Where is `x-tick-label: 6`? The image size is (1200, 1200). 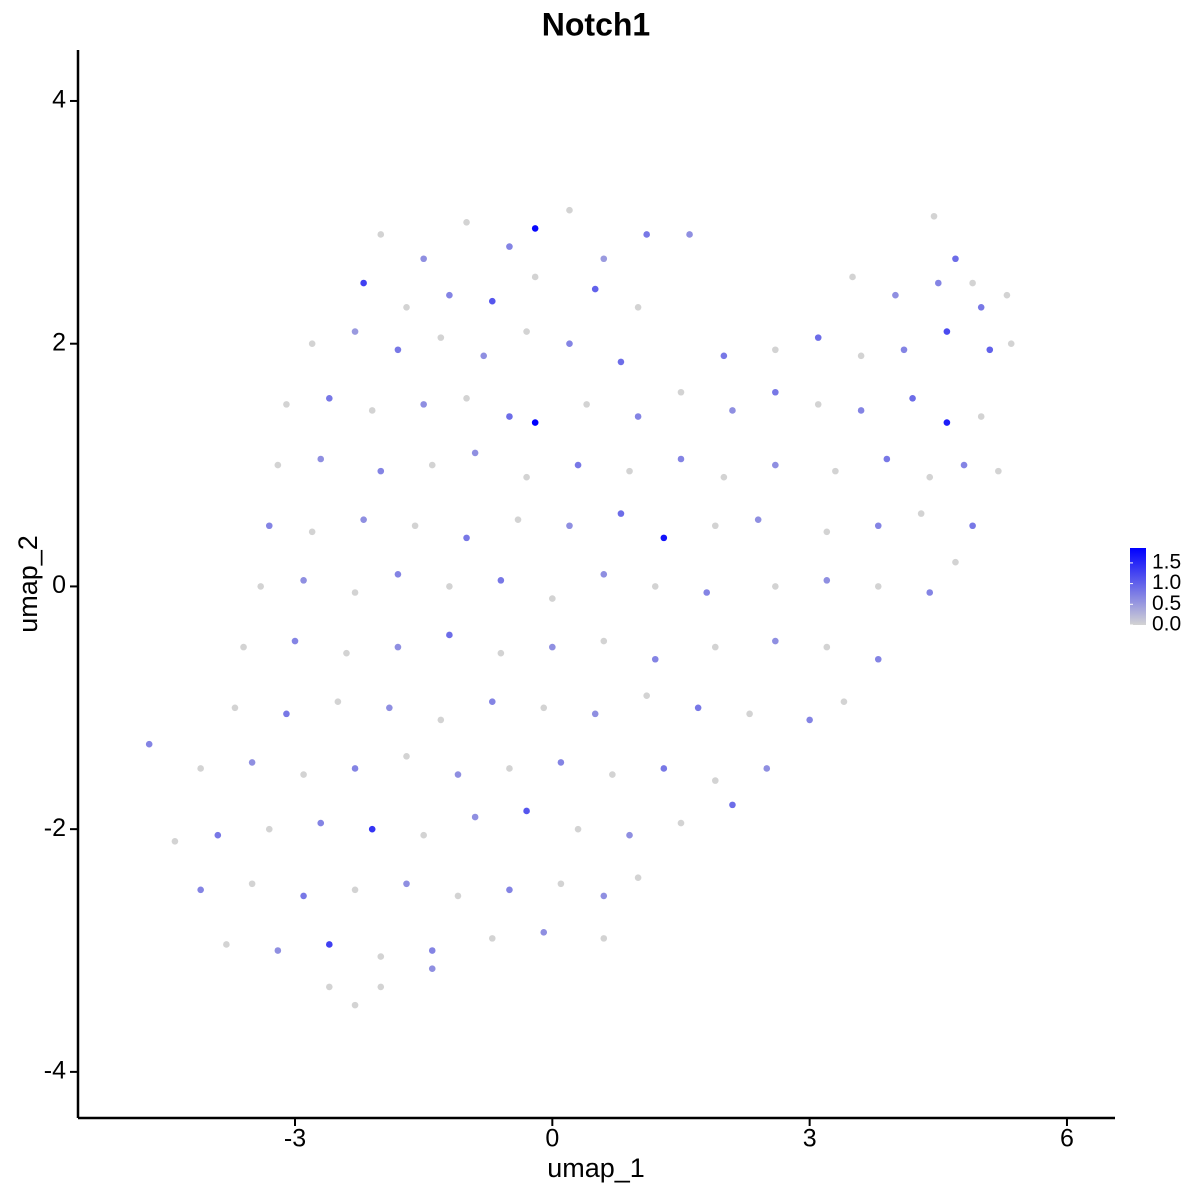
x-tick-label: 6 is located at coordinates (1067, 1139).